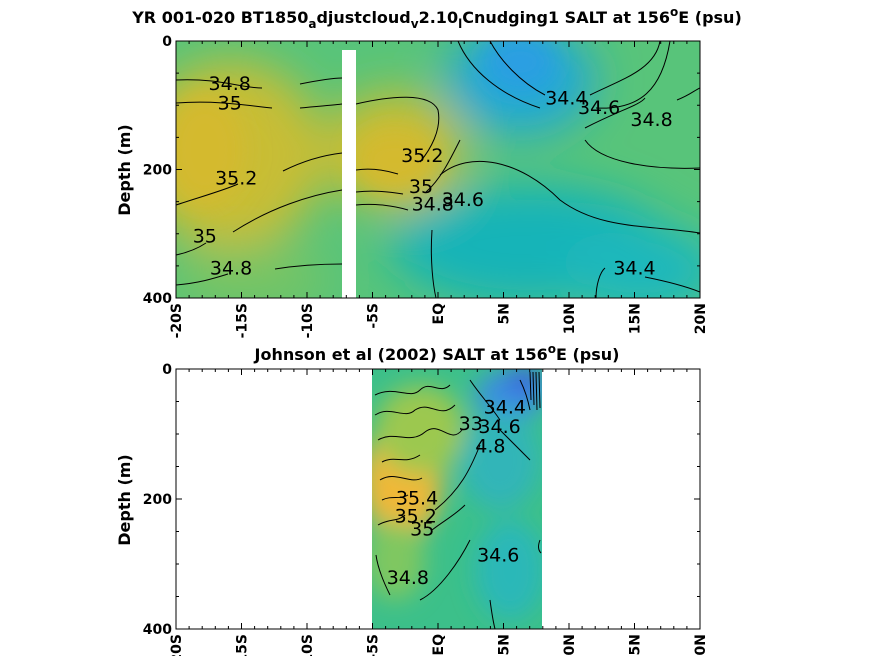 The width and height of the screenshot is (875, 656). Describe the element at coordinates (417, 499) in the screenshot. I see `contour-label: 35.4` at that location.